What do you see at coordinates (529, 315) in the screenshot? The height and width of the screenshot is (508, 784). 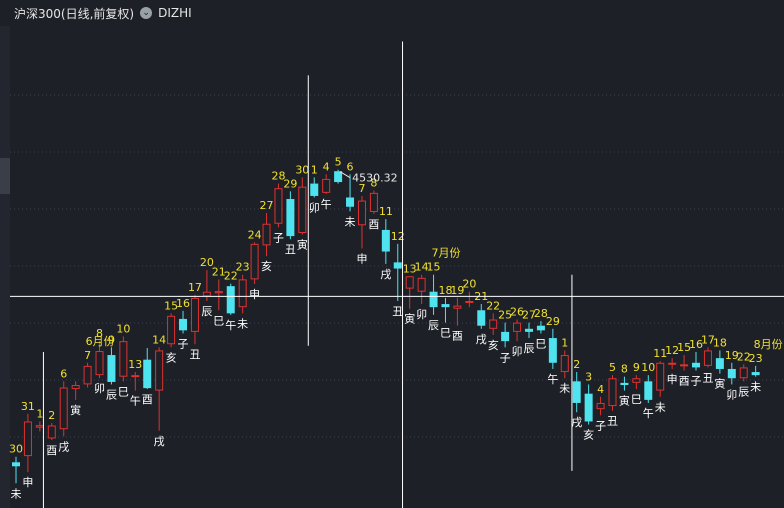 I see `day-number-label: 27` at bounding box center [529, 315].